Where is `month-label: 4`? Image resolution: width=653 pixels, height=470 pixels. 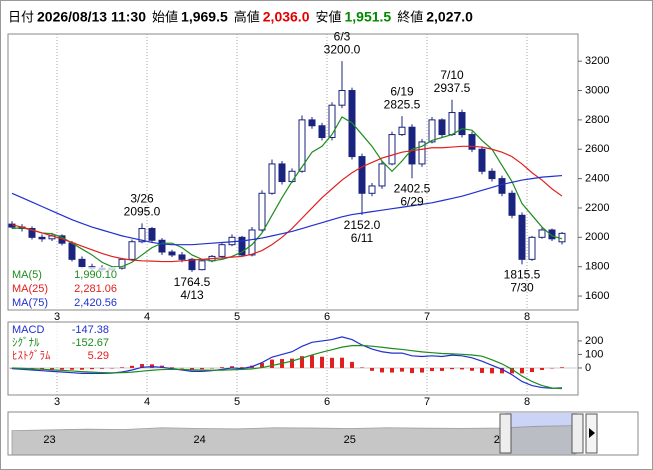
month-label: 4 is located at coordinates (147, 317).